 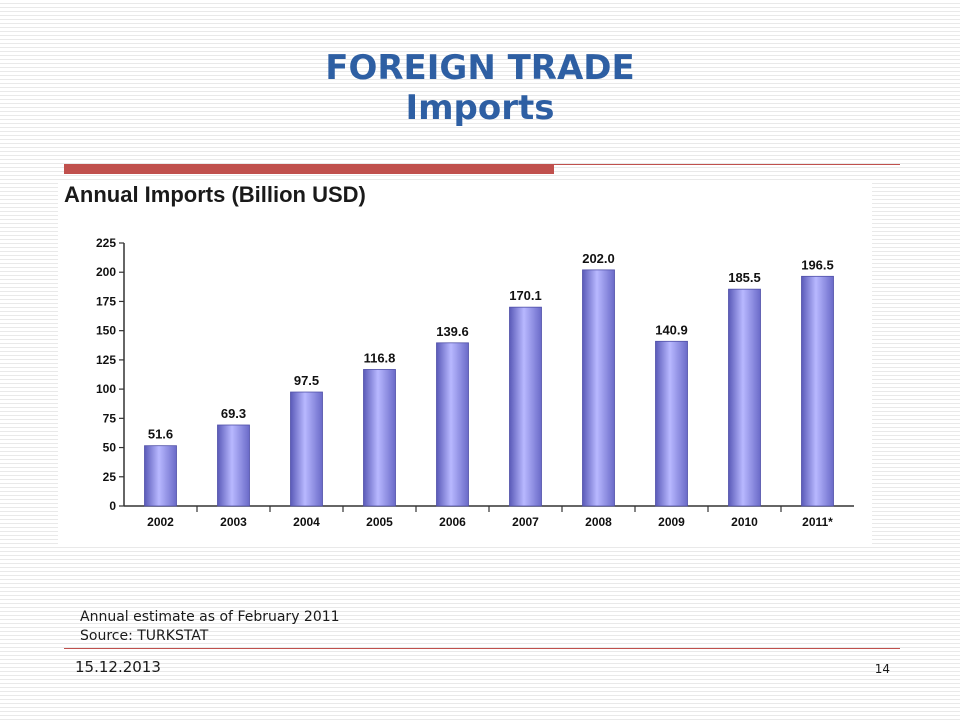 What do you see at coordinates (817, 391) in the screenshot?
I see `bar-2011` at bounding box center [817, 391].